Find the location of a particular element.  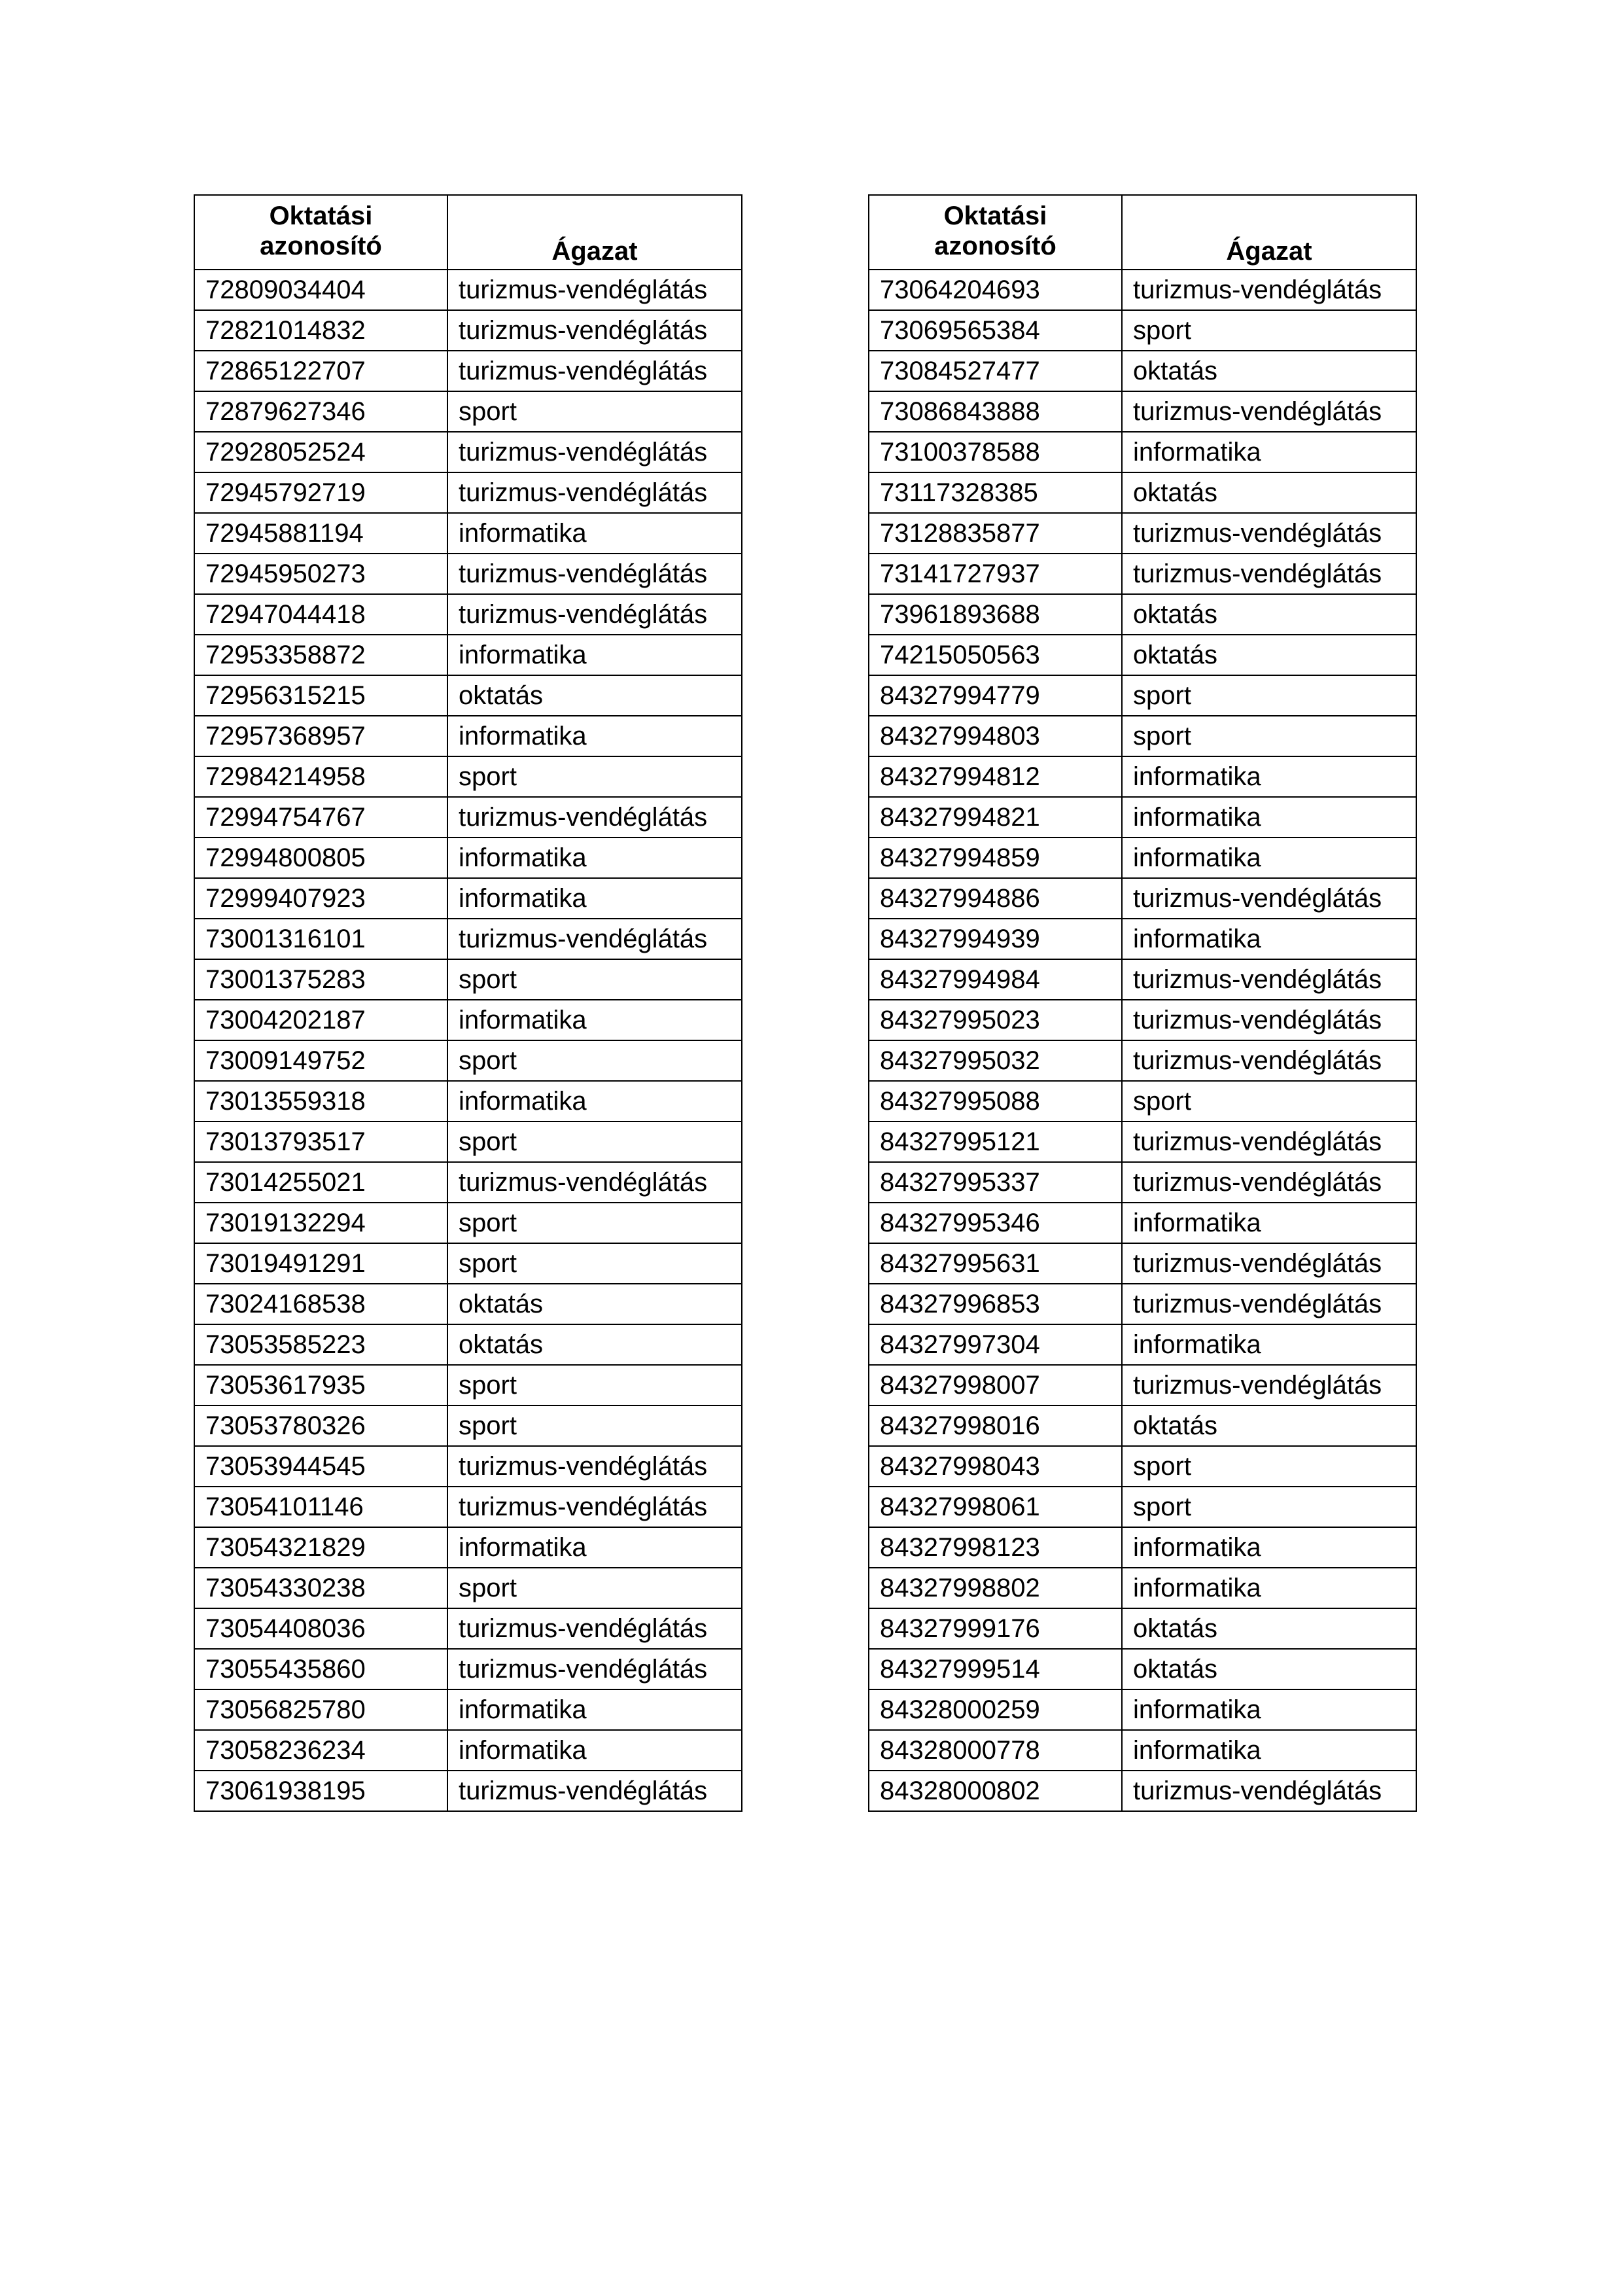

header-id: Oktatási azonosító is located at coordinates (321, 232).